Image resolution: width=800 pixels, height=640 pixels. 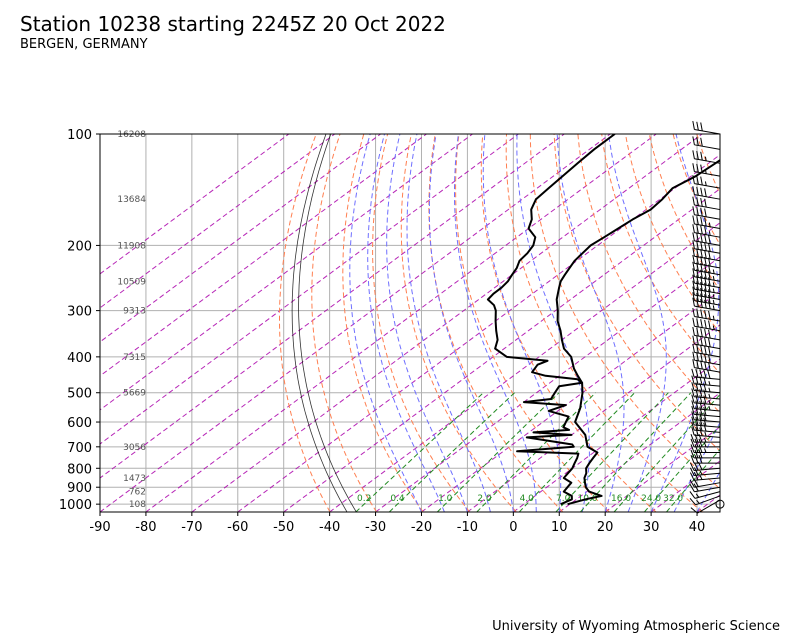 I want to click on y-tick-label: 100, so click(x=79, y=135).